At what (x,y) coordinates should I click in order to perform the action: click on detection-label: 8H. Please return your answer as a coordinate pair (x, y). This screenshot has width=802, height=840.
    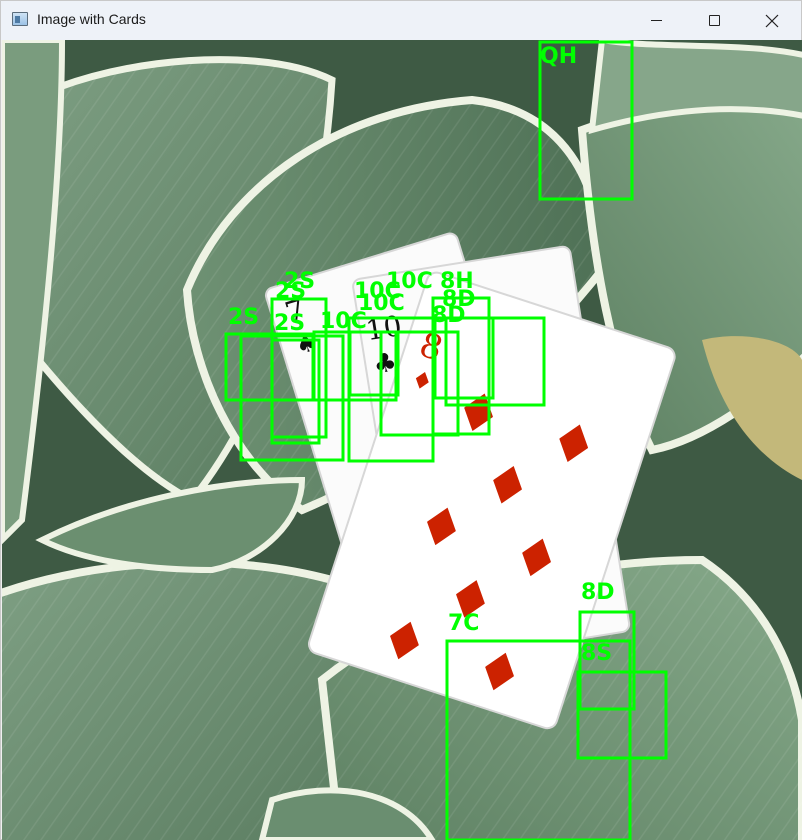
    Looking at the image, I should click on (457, 281).